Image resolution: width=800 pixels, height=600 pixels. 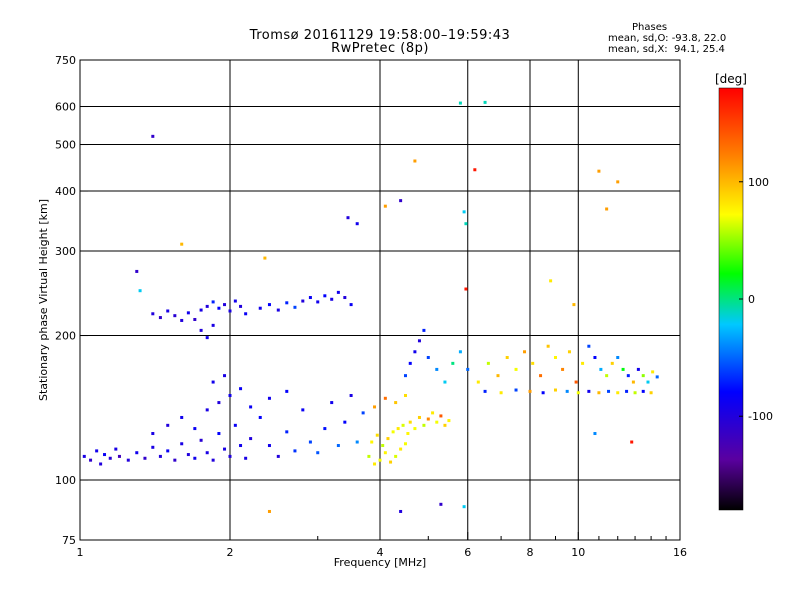 I want to click on x-tick-label: 8, so click(x=530, y=552).